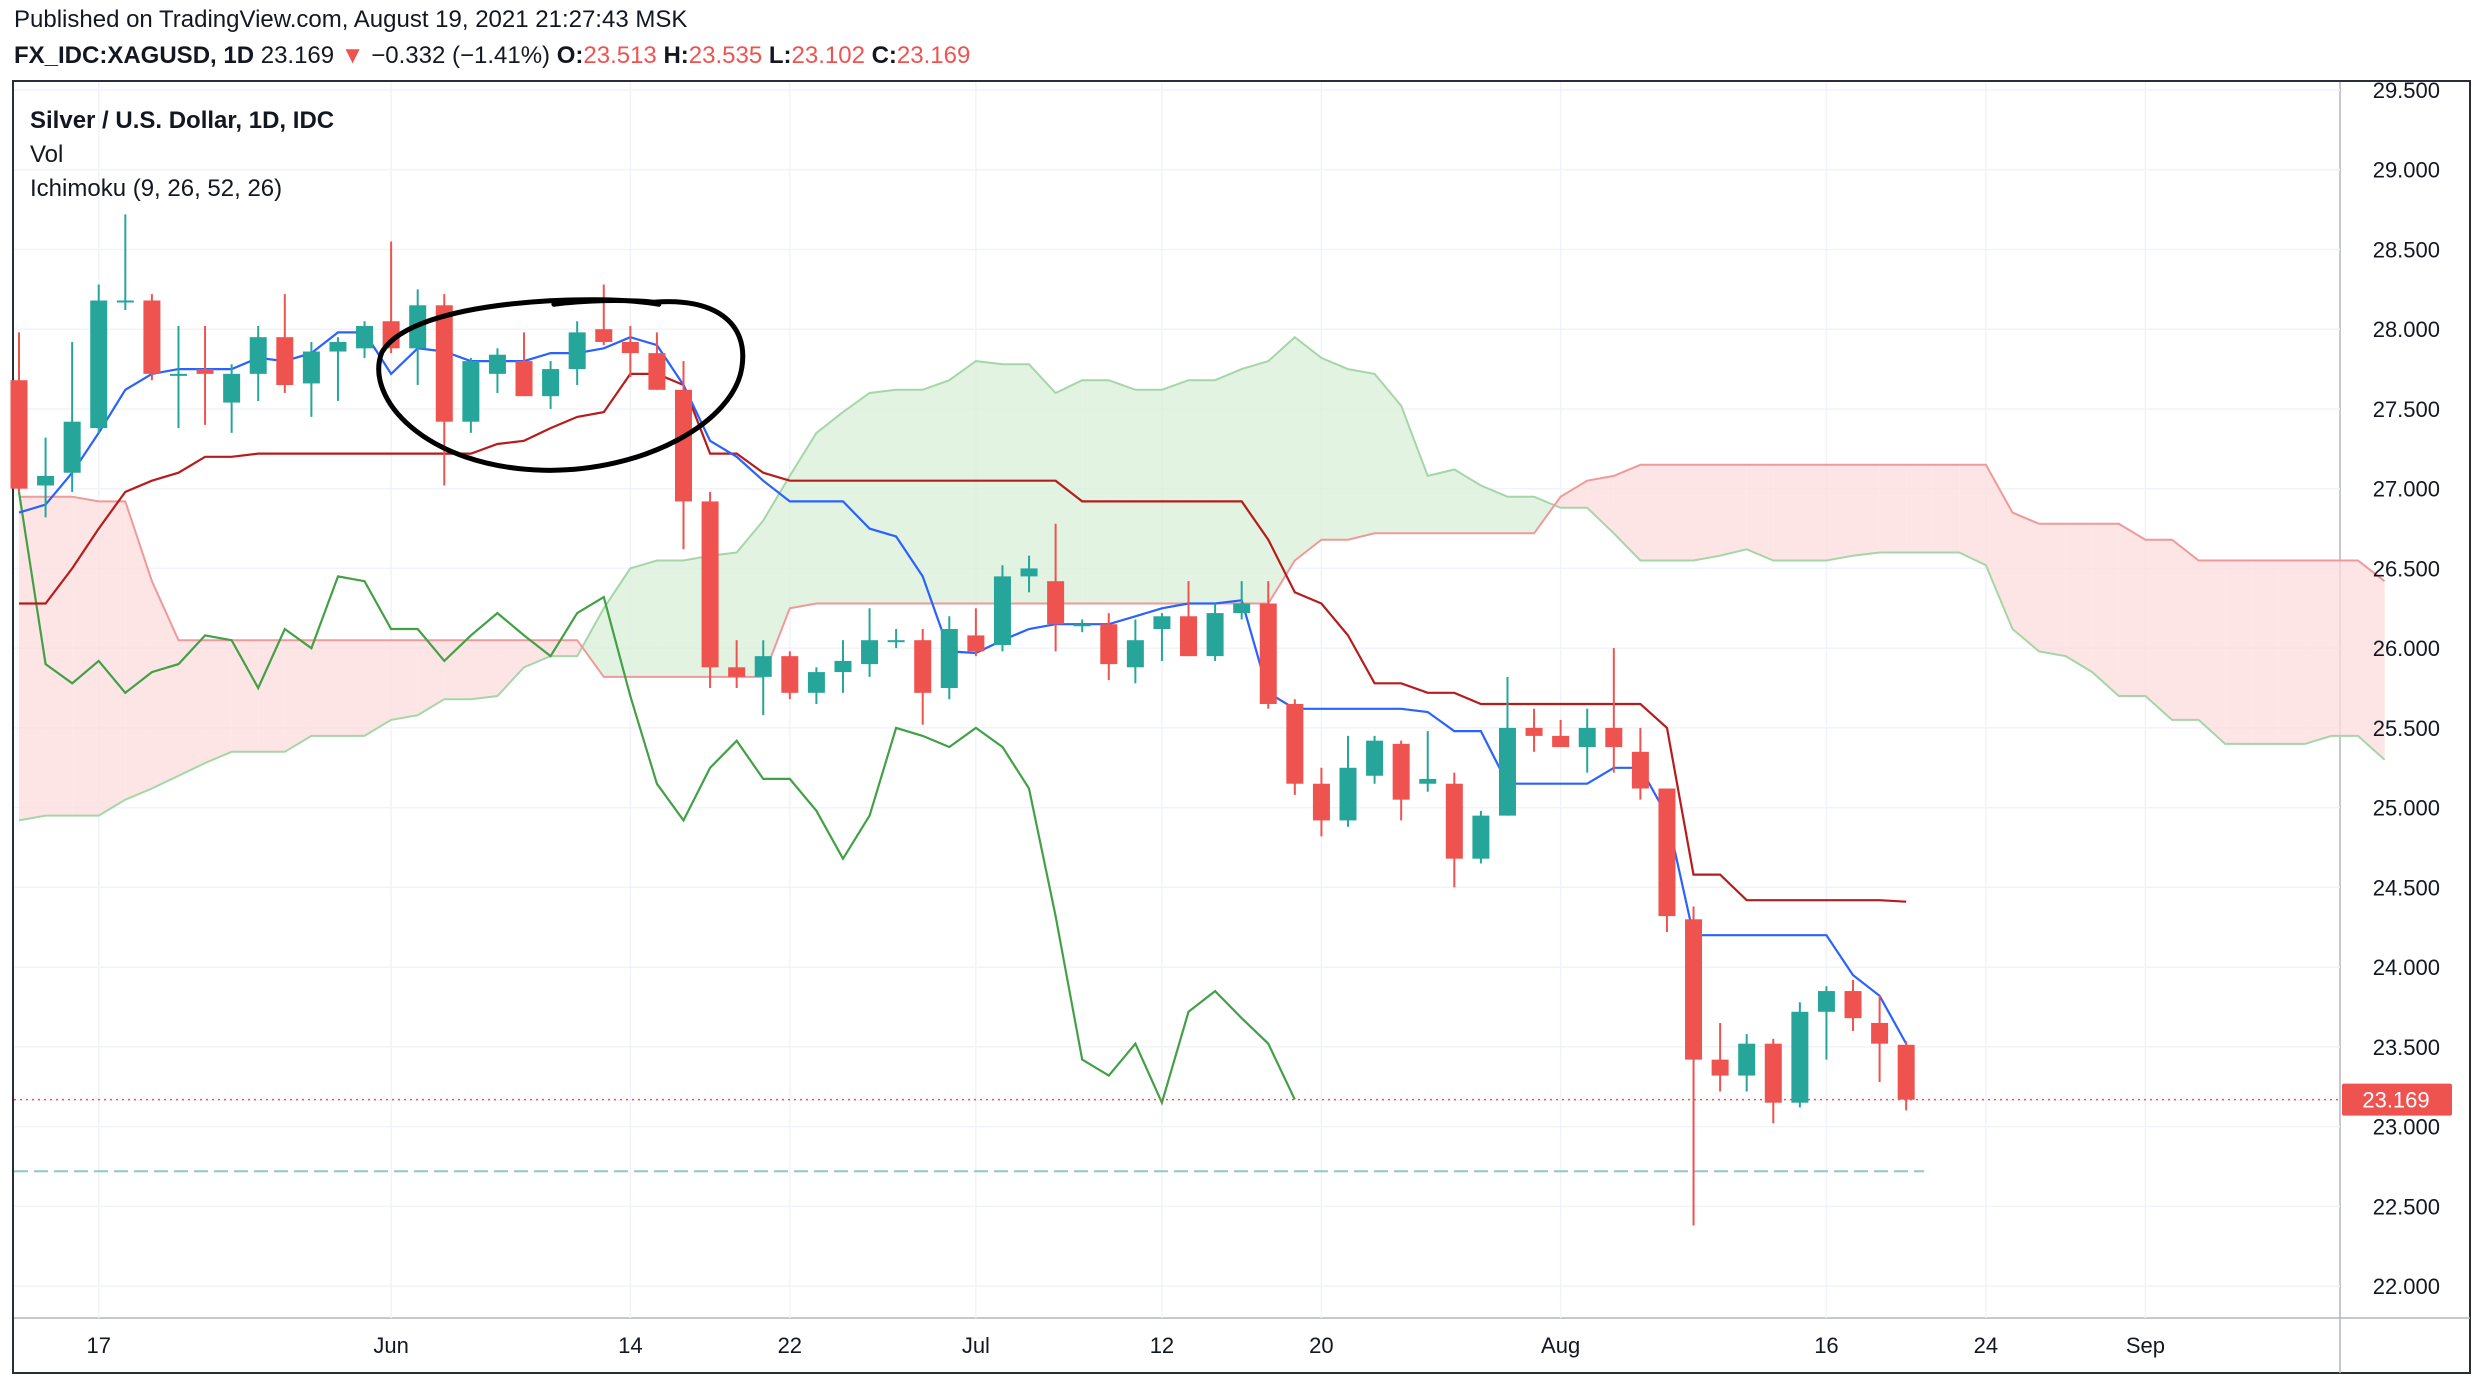  I want to click on high-value: 23.535, so click(725, 55).